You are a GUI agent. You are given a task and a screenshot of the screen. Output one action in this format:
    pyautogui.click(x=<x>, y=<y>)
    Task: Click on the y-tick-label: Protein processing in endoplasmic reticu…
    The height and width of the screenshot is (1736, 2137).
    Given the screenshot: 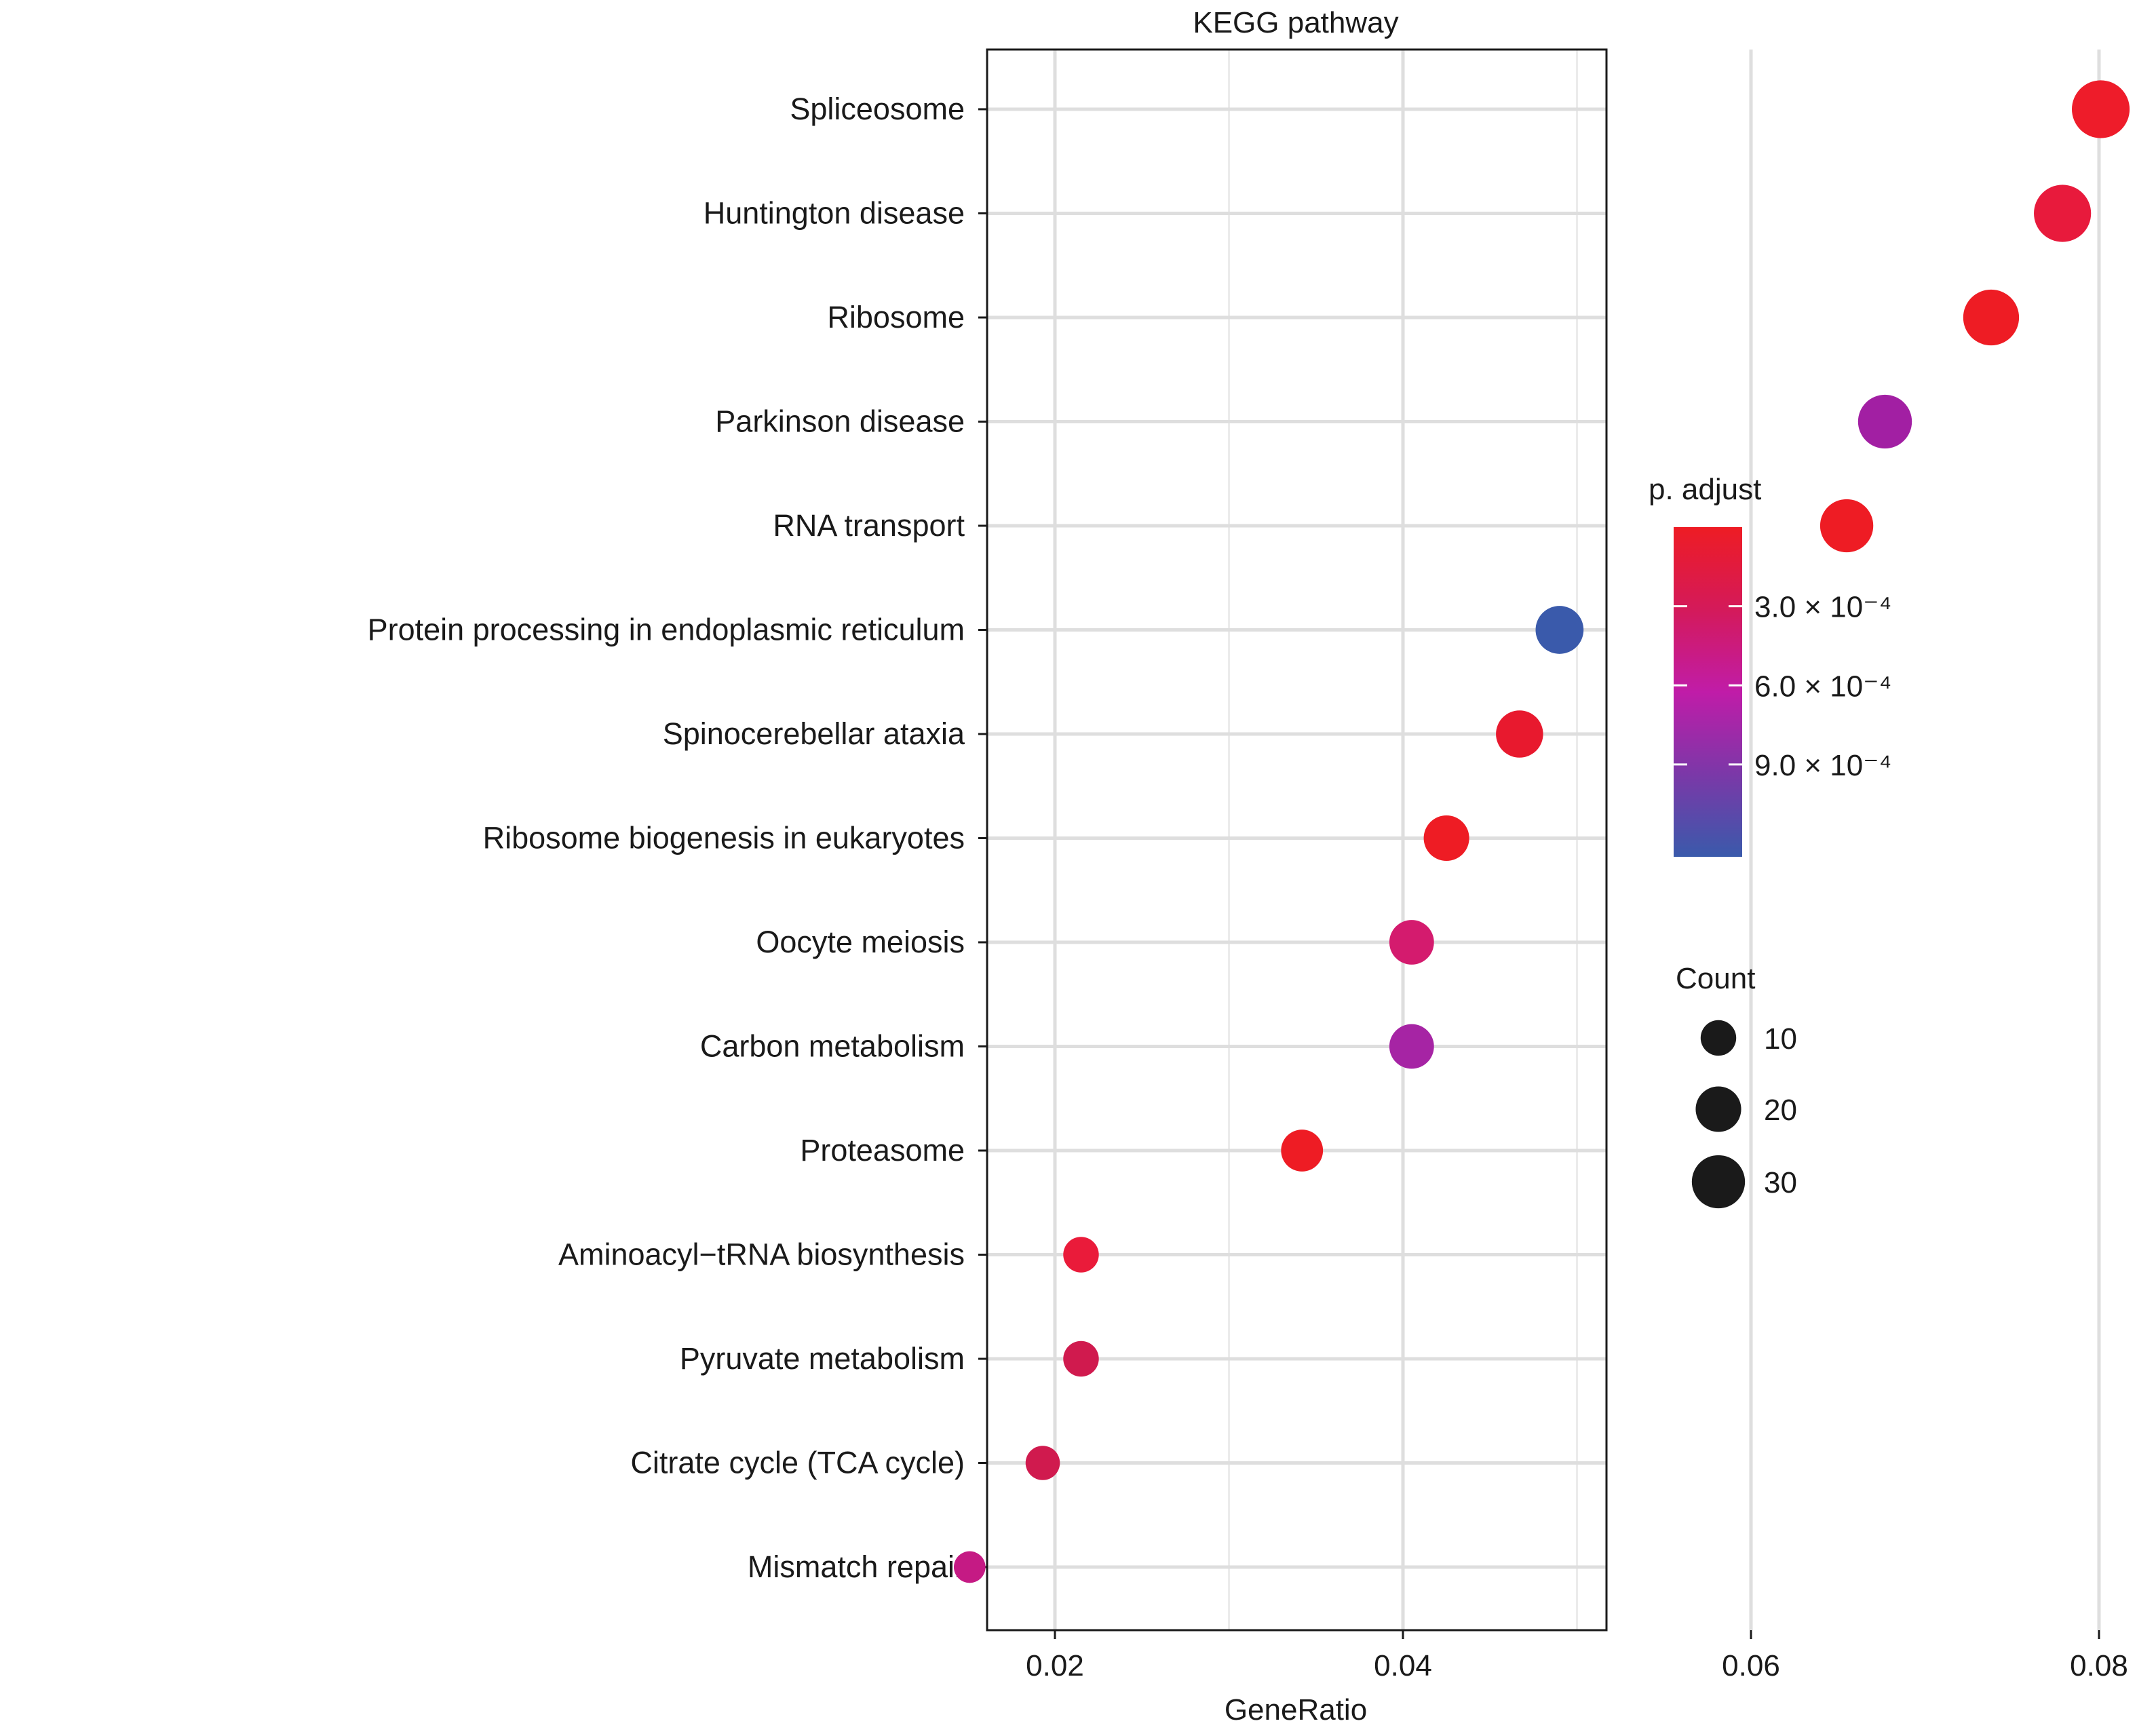 What is the action you would take?
    pyautogui.click(x=666, y=630)
    